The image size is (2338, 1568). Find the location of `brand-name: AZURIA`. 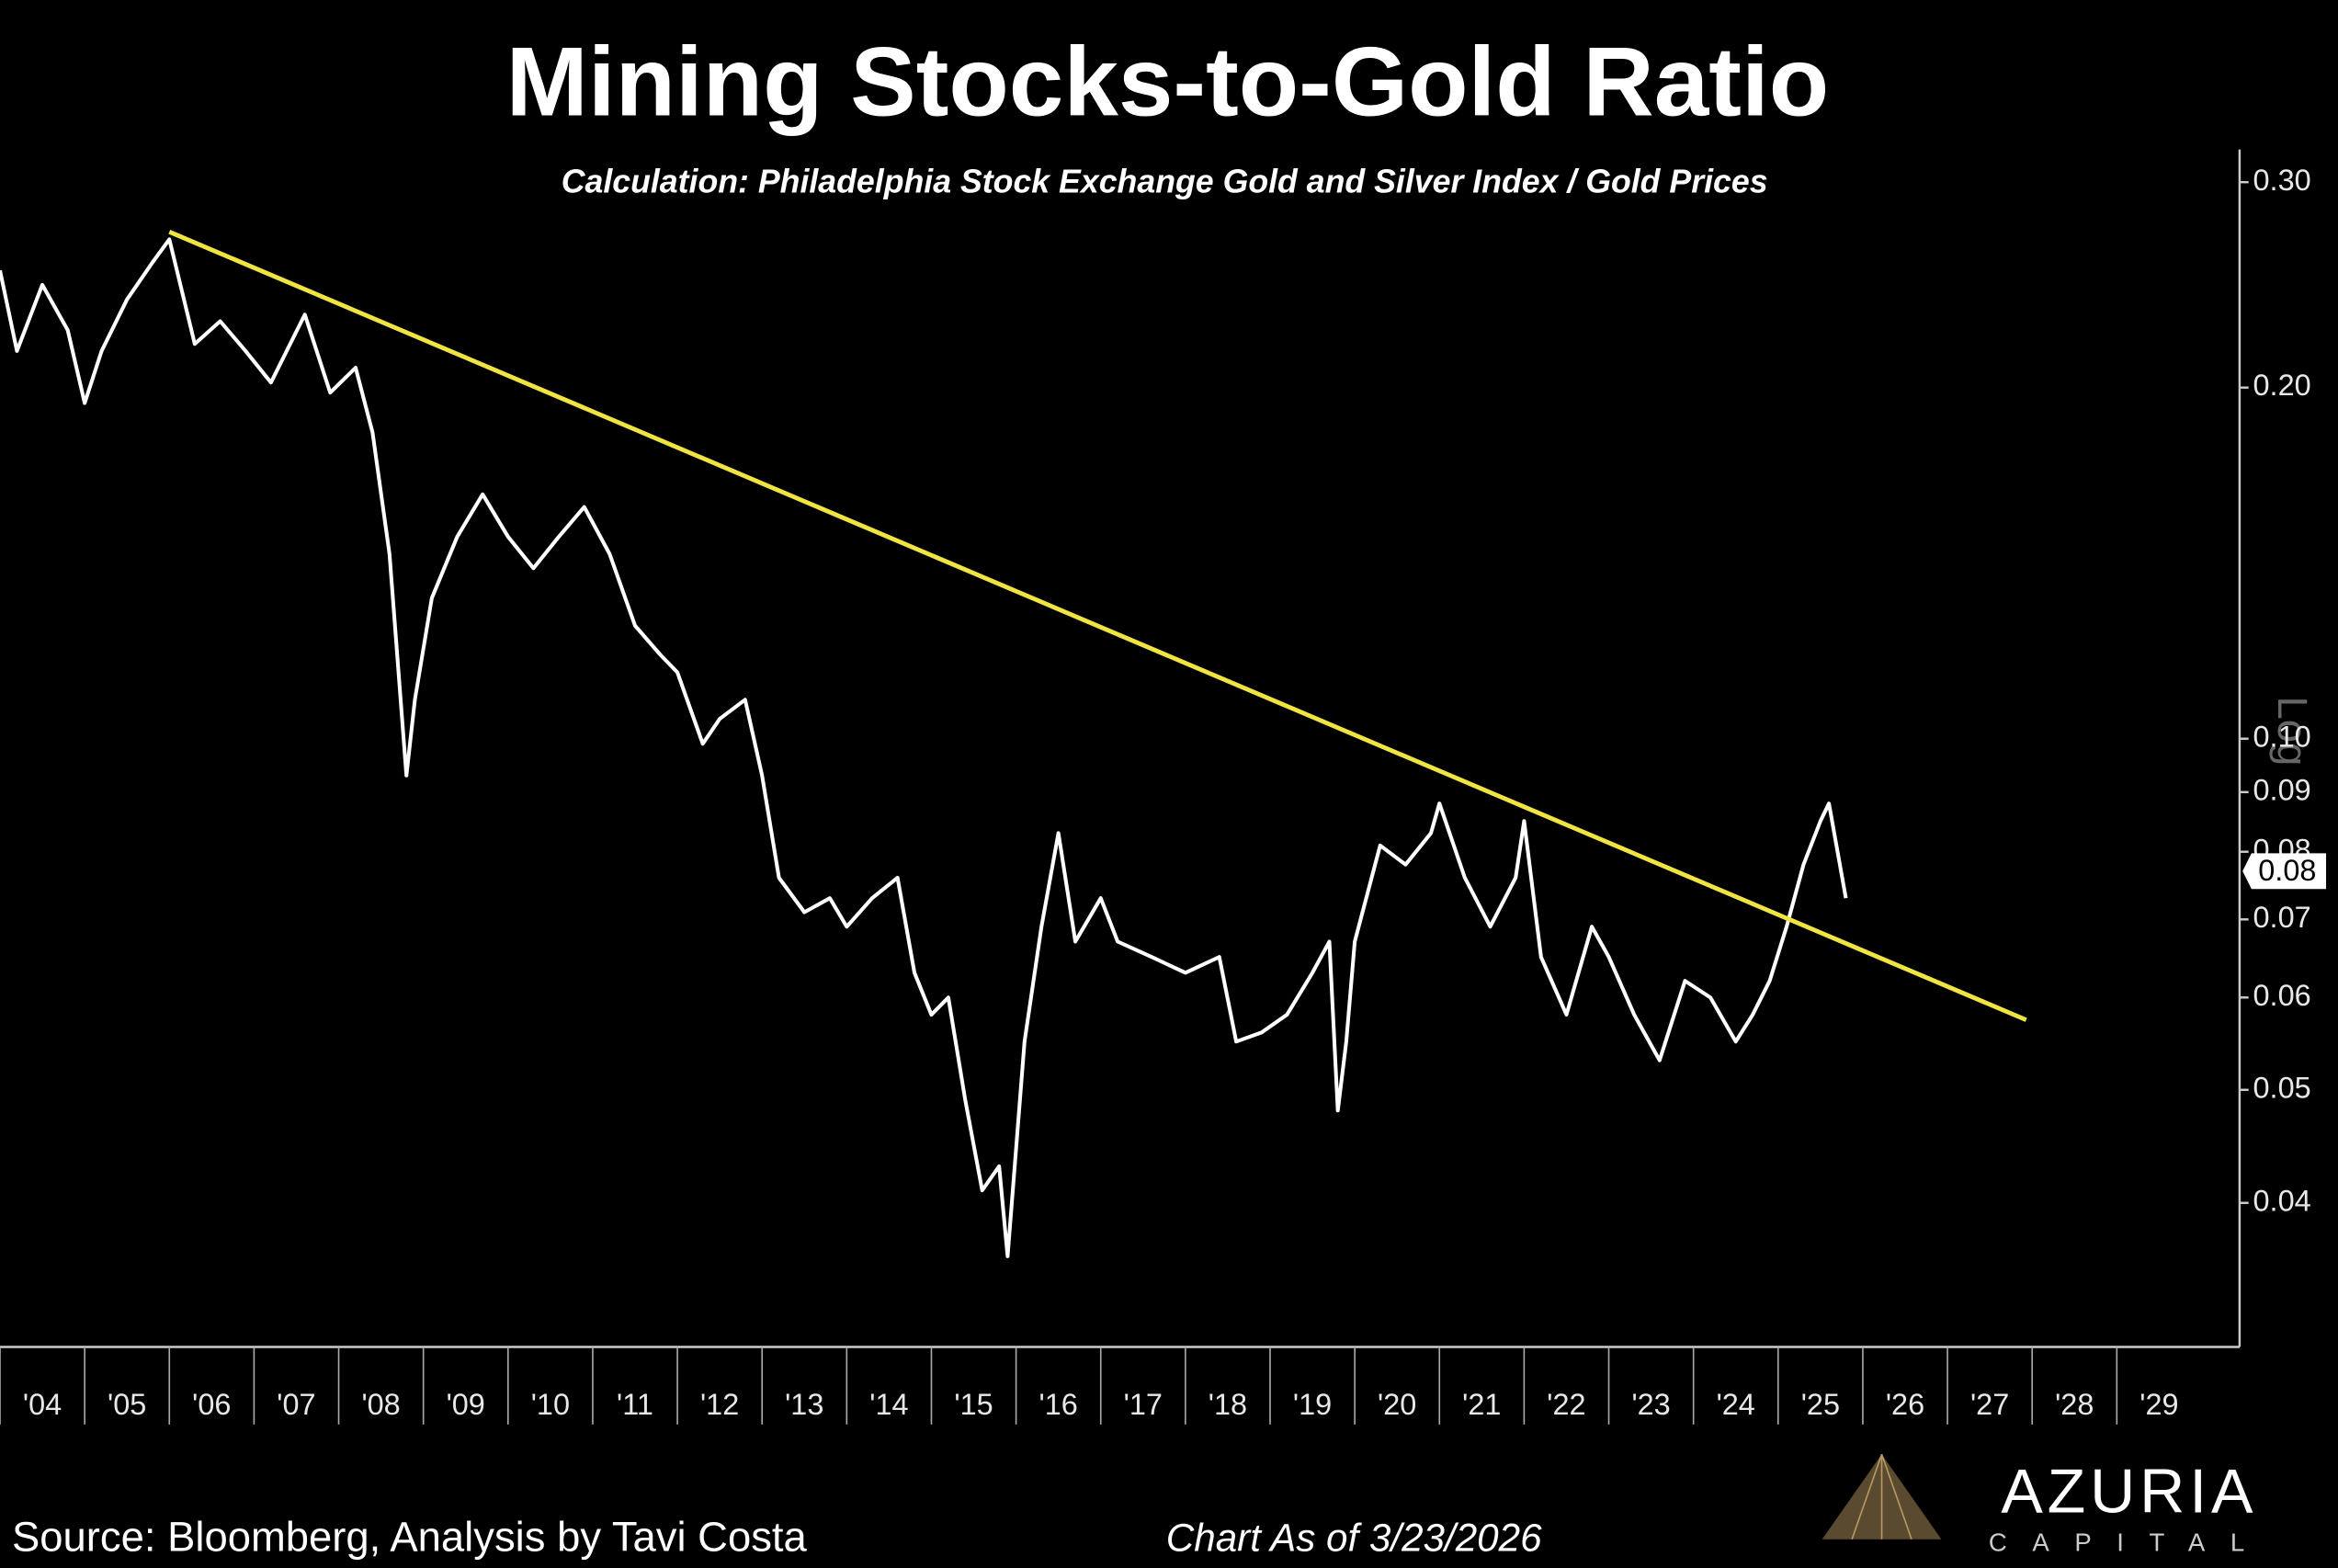

brand-name: AZURIA is located at coordinates (2129, 1492).